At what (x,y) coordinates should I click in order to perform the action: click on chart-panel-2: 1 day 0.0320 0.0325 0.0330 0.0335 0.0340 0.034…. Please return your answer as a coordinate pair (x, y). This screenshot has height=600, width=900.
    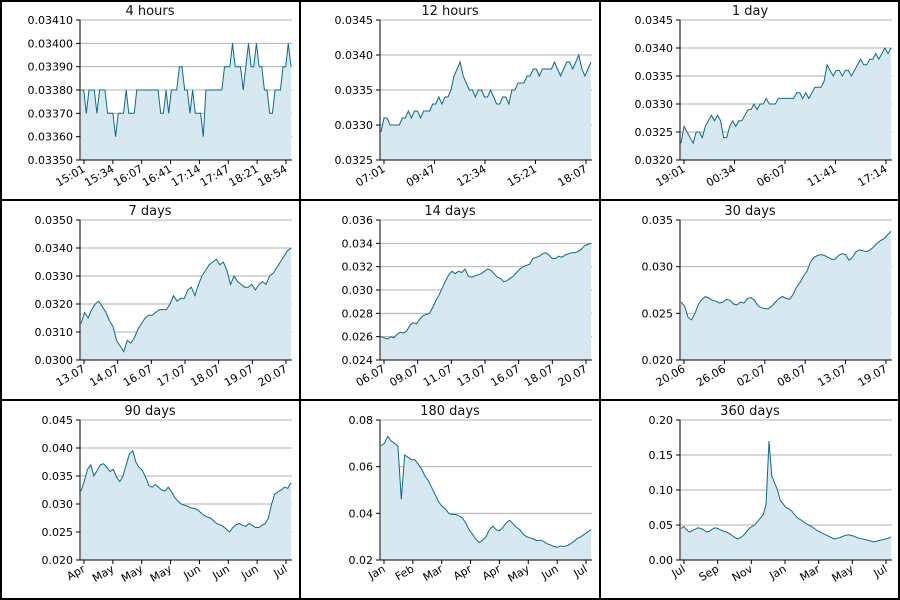
    Looking at the image, I should click on (750, 100).